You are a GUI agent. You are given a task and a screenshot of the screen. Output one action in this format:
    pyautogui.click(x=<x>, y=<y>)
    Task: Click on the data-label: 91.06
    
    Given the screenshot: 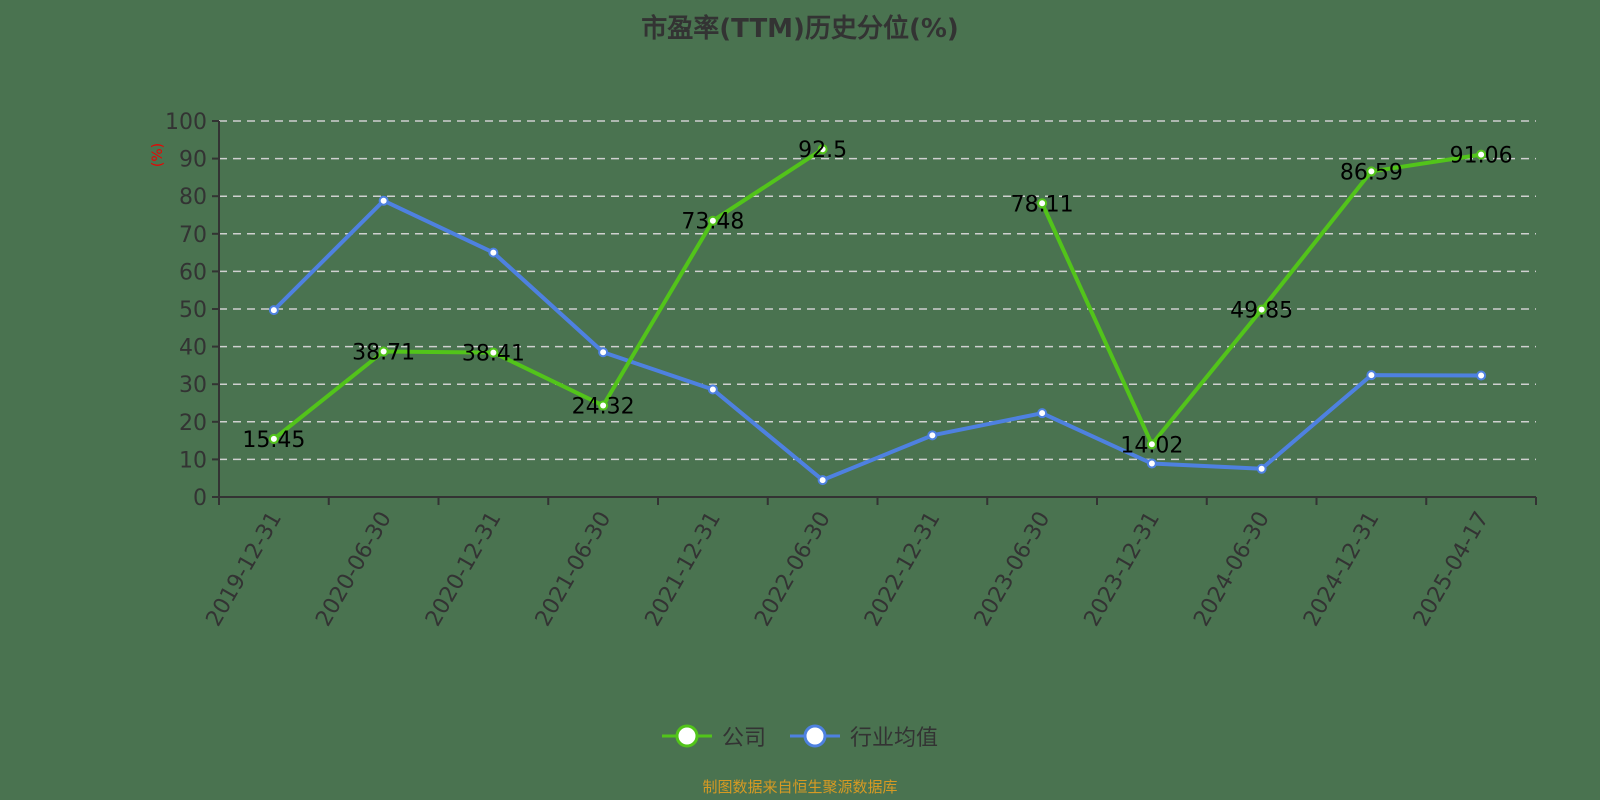 What is the action you would take?
    pyautogui.click(x=1481, y=156)
    